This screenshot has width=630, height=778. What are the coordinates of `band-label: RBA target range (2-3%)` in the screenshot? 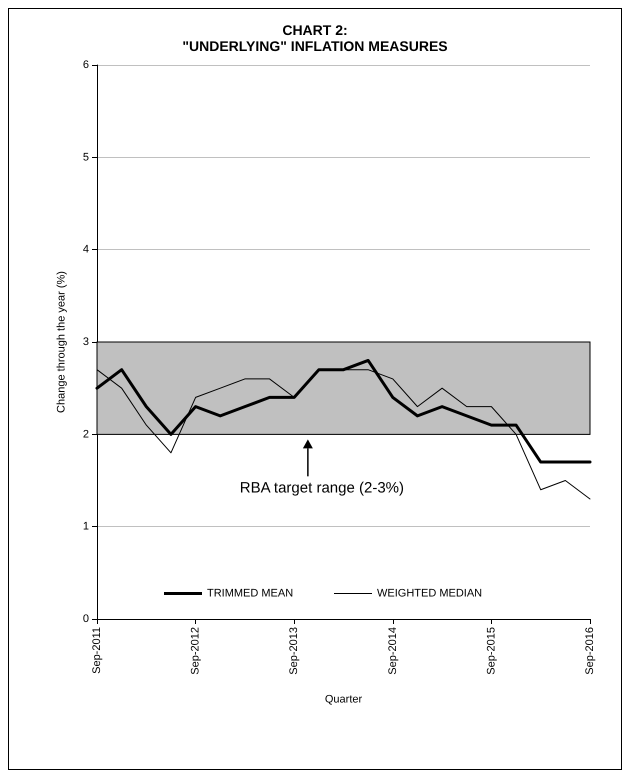 It's located at (322, 487).